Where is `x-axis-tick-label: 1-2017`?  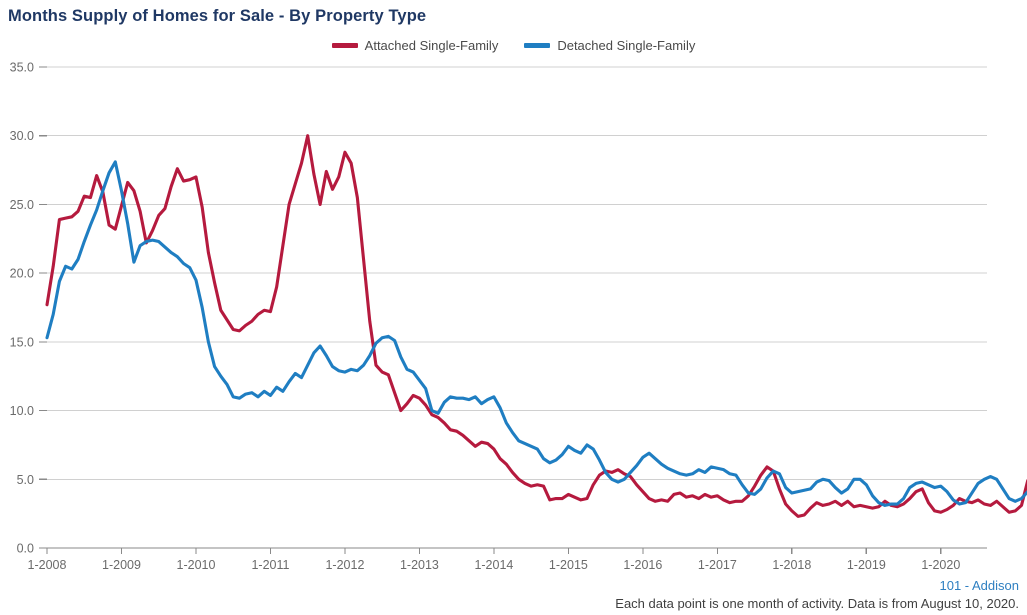
x-axis-tick-label: 1-2017 is located at coordinates (717, 565).